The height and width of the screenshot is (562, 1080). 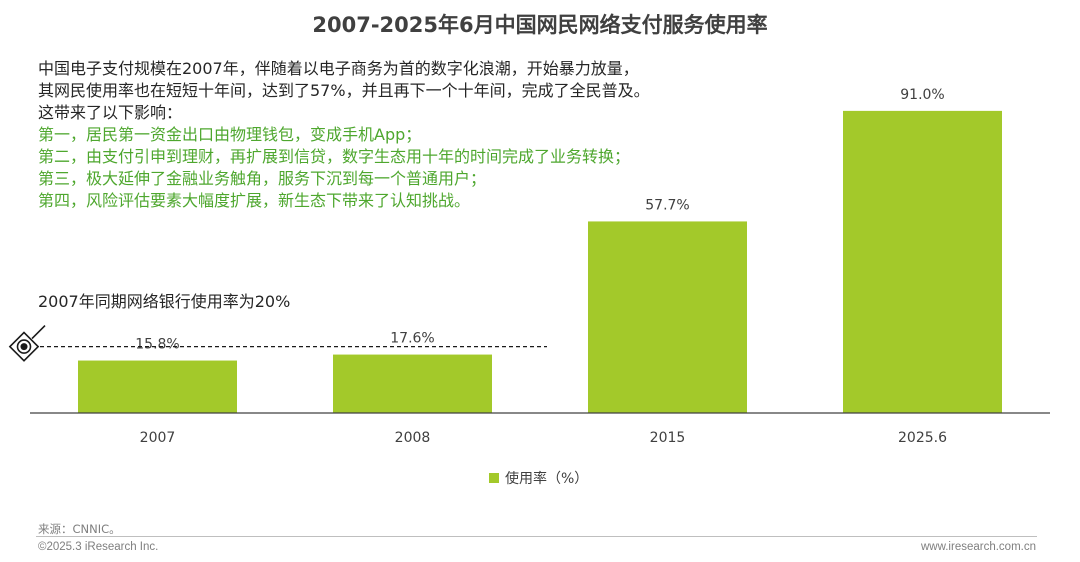 What do you see at coordinates (27, 343) in the screenshot?
I see `target-icon` at bounding box center [27, 343].